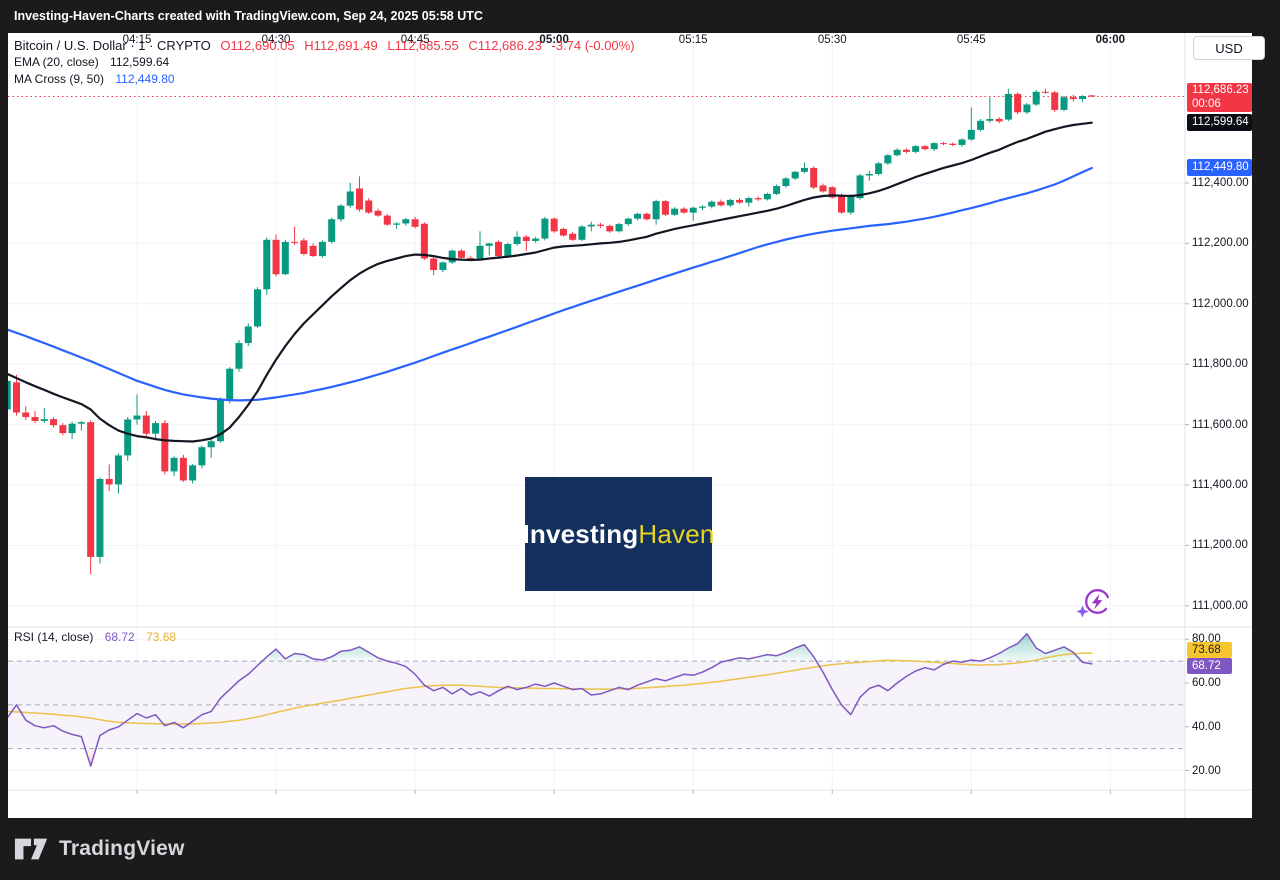 The image size is (1280, 880). I want to click on last-price-badge: 112,686.23 00:06, so click(1219, 97).